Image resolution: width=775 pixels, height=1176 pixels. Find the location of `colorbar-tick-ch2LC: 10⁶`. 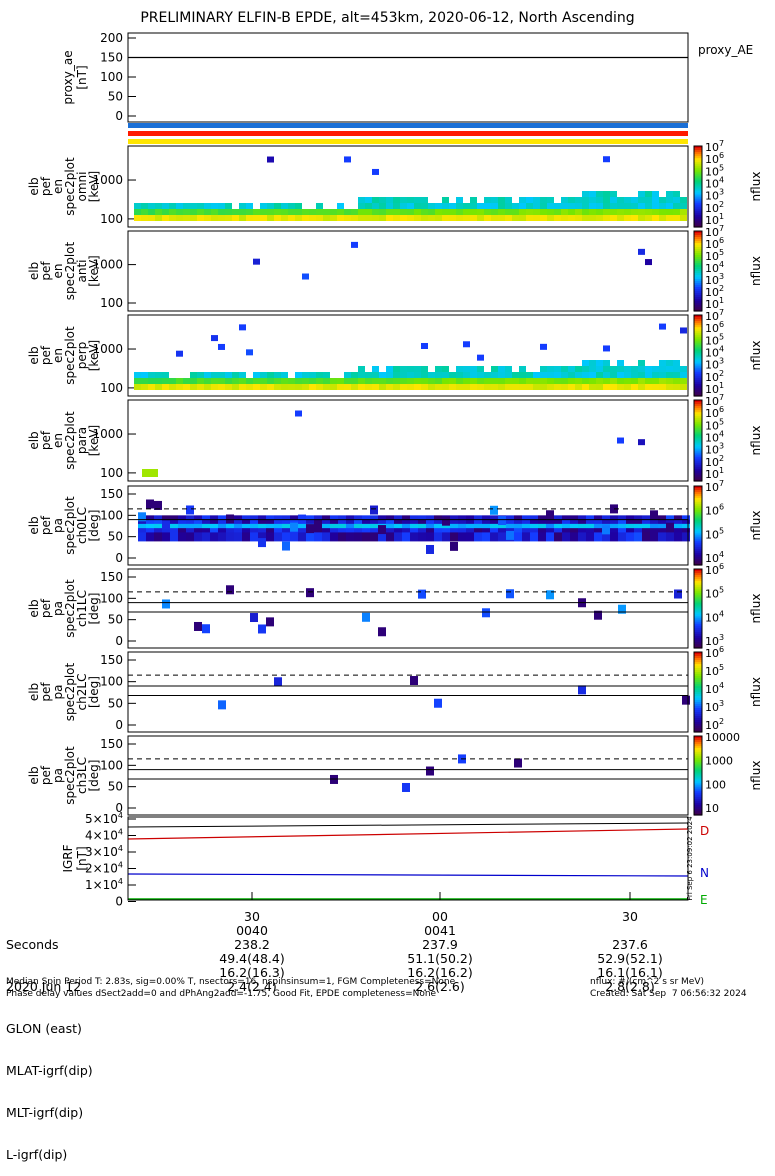

colorbar-tick-ch2LC: 10⁶ is located at coordinates (714, 652).